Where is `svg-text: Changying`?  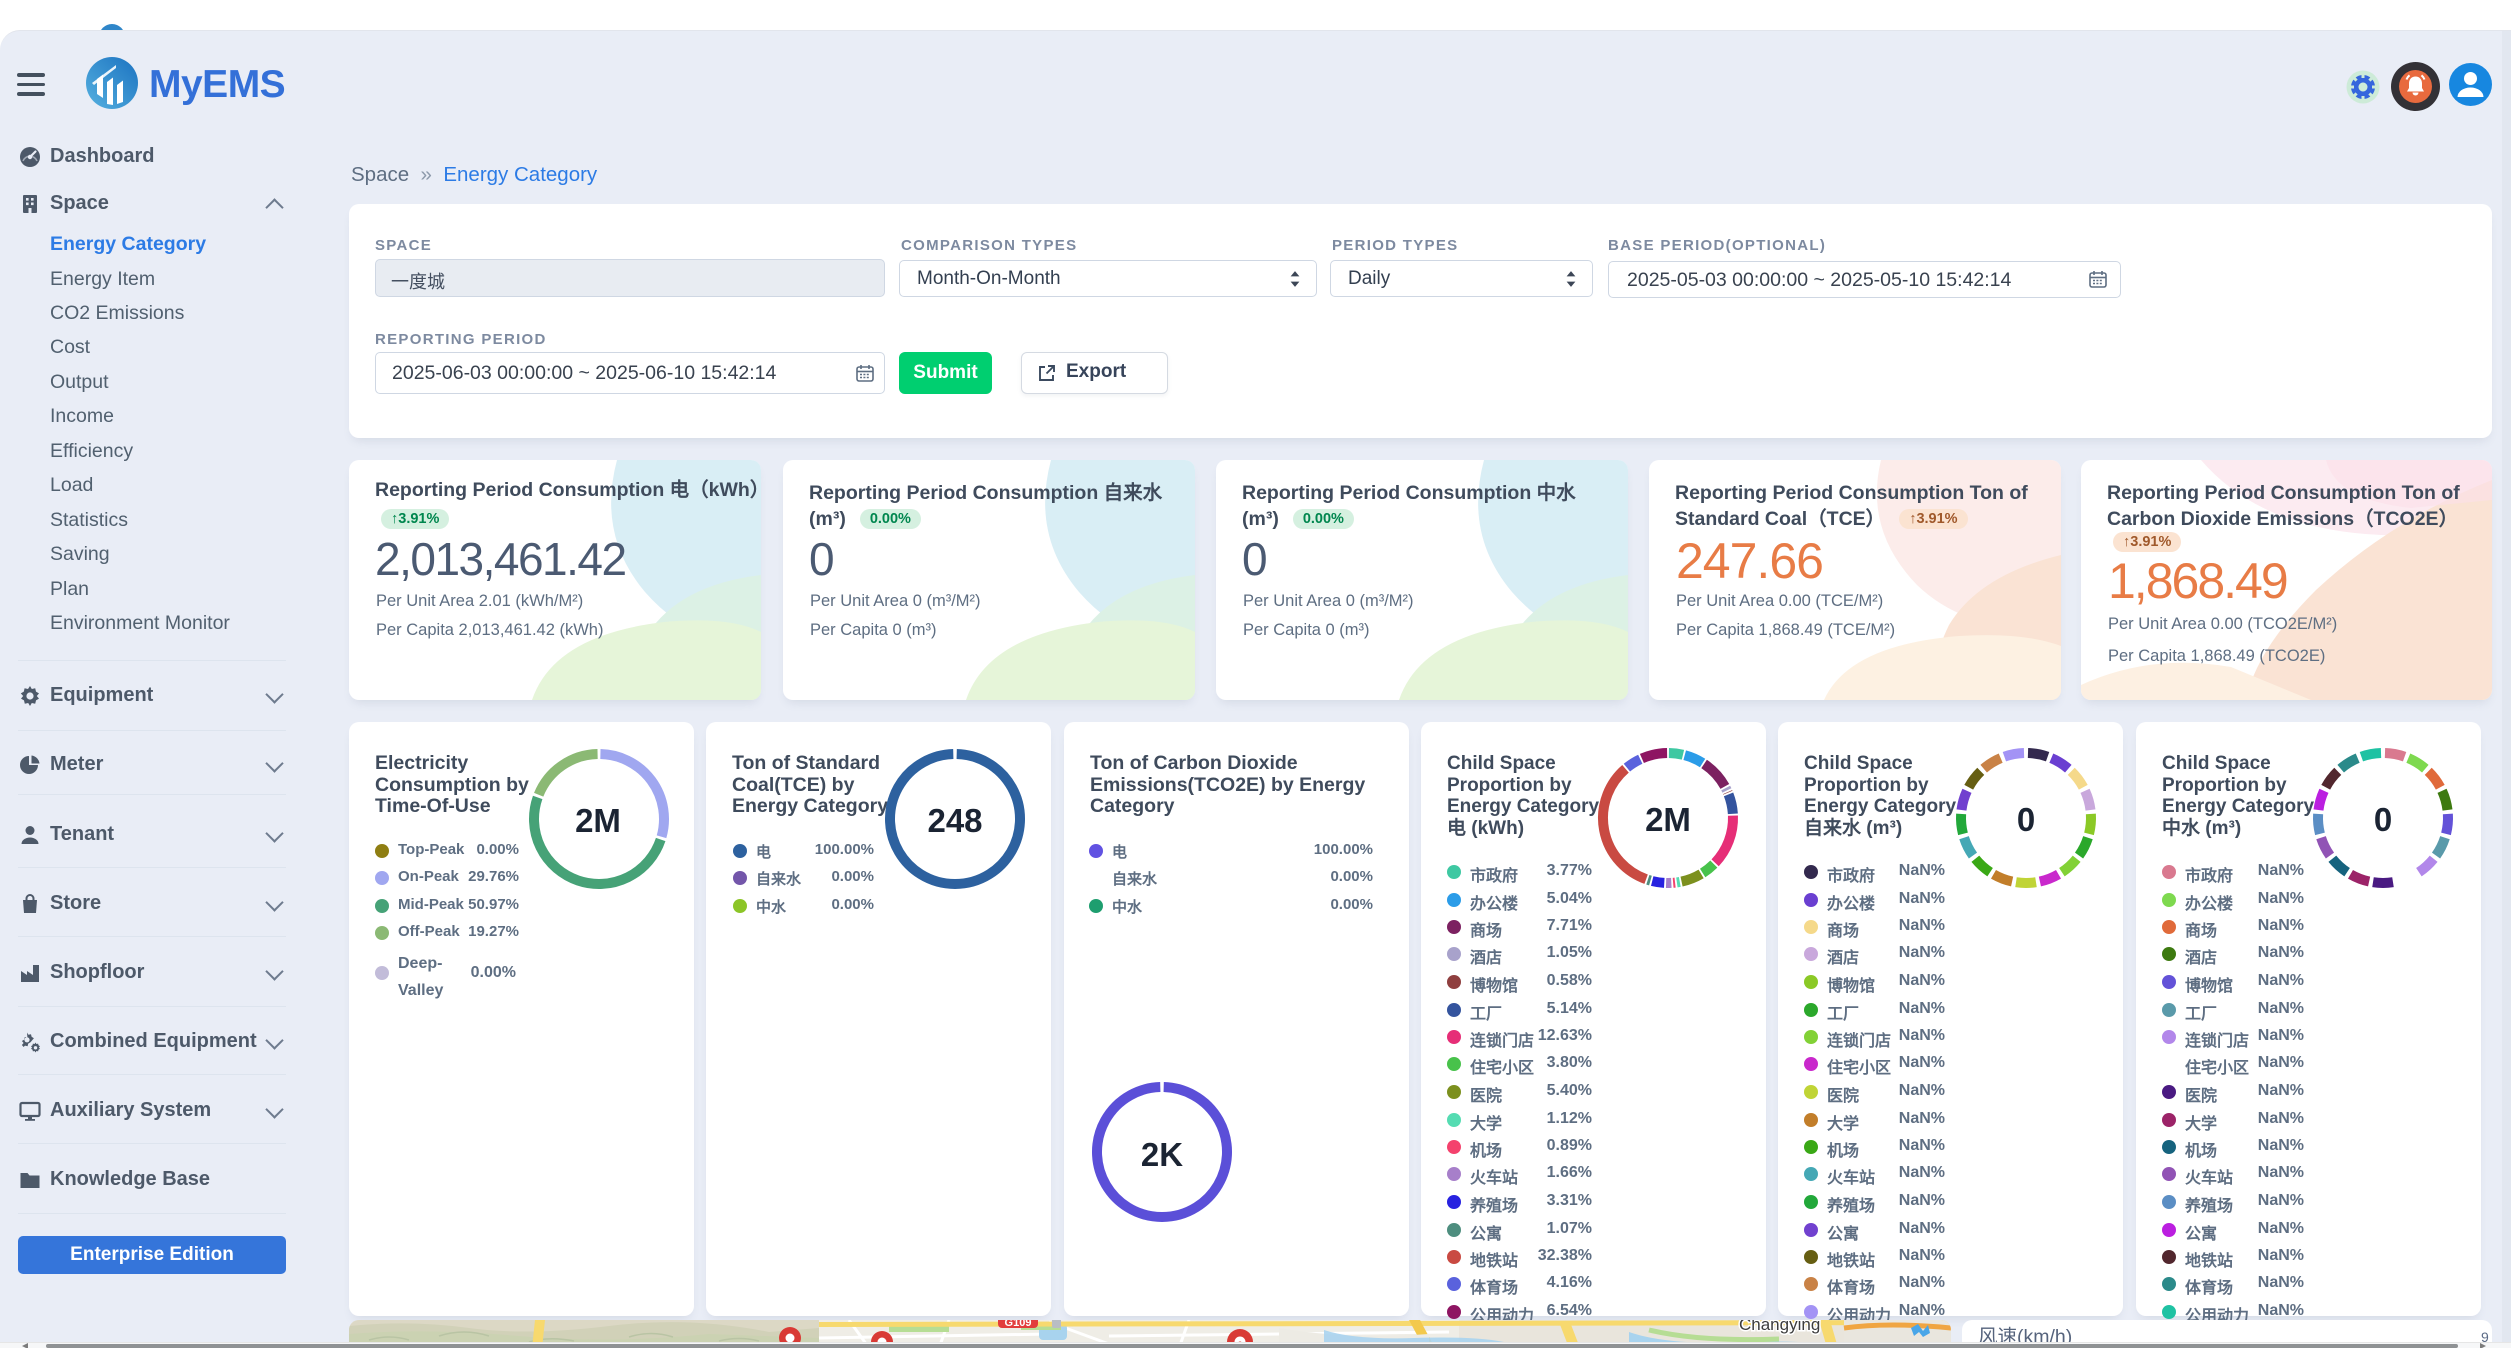
svg-text: Changying is located at coordinates (1779, 1327).